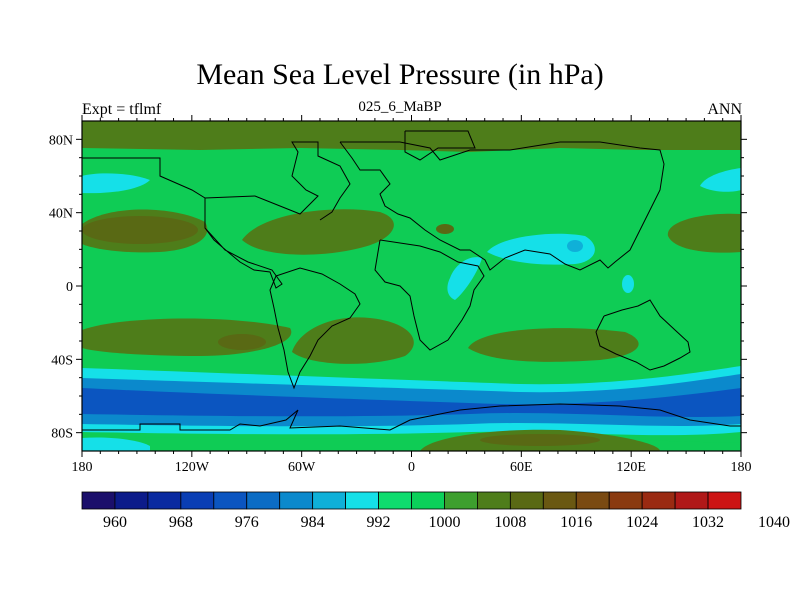  What do you see at coordinates (411, 467) in the screenshot?
I see `x-tick-label: 0` at bounding box center [411, 467].